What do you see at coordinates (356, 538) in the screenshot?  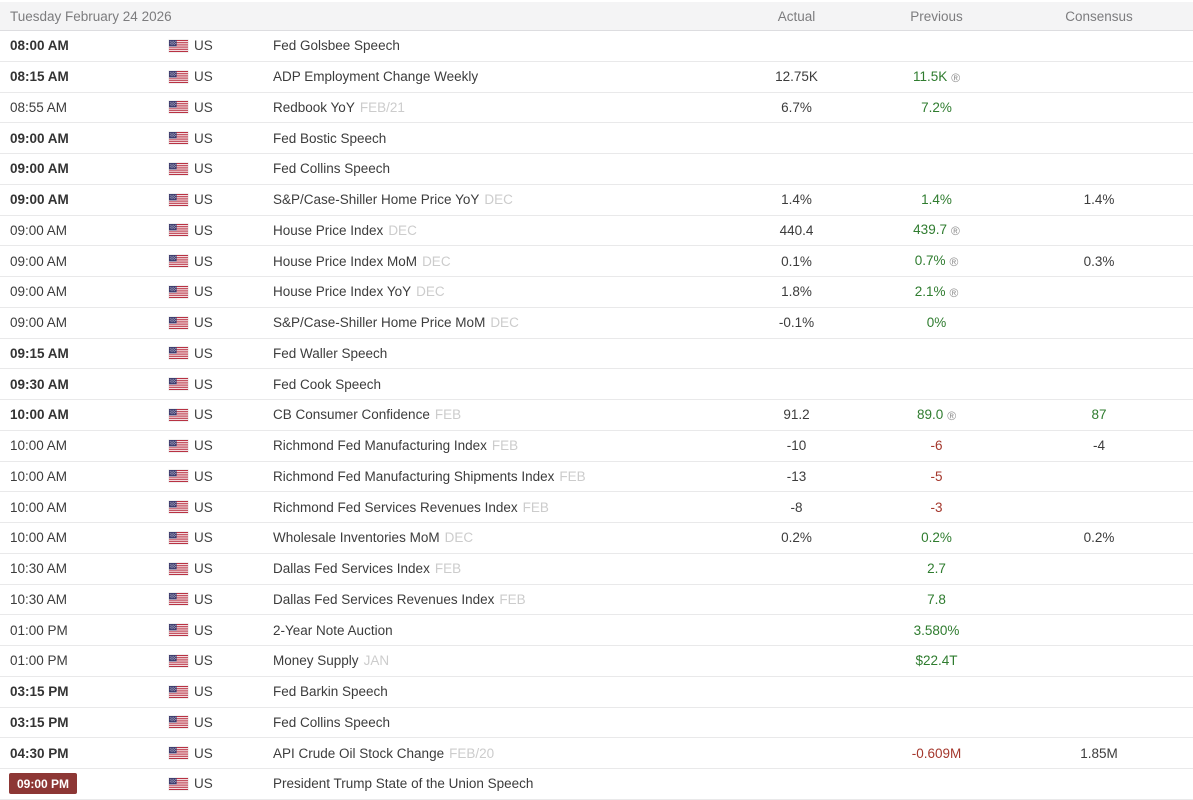 I see `event-name: Wholesale Inventories MoM` at bounding box center [356, 538].